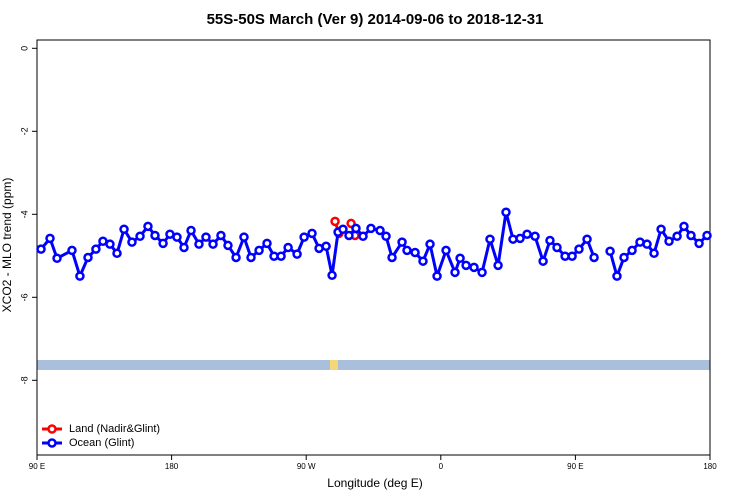  I want to click on legend-label: Land (Nadir&Glint), so click(114, 429).